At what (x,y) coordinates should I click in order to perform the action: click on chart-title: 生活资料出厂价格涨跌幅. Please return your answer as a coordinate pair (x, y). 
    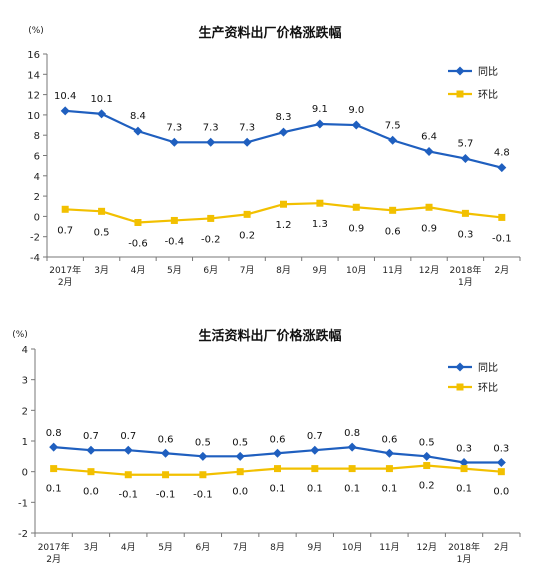
    Looking at the image, I should click on (269, 336).